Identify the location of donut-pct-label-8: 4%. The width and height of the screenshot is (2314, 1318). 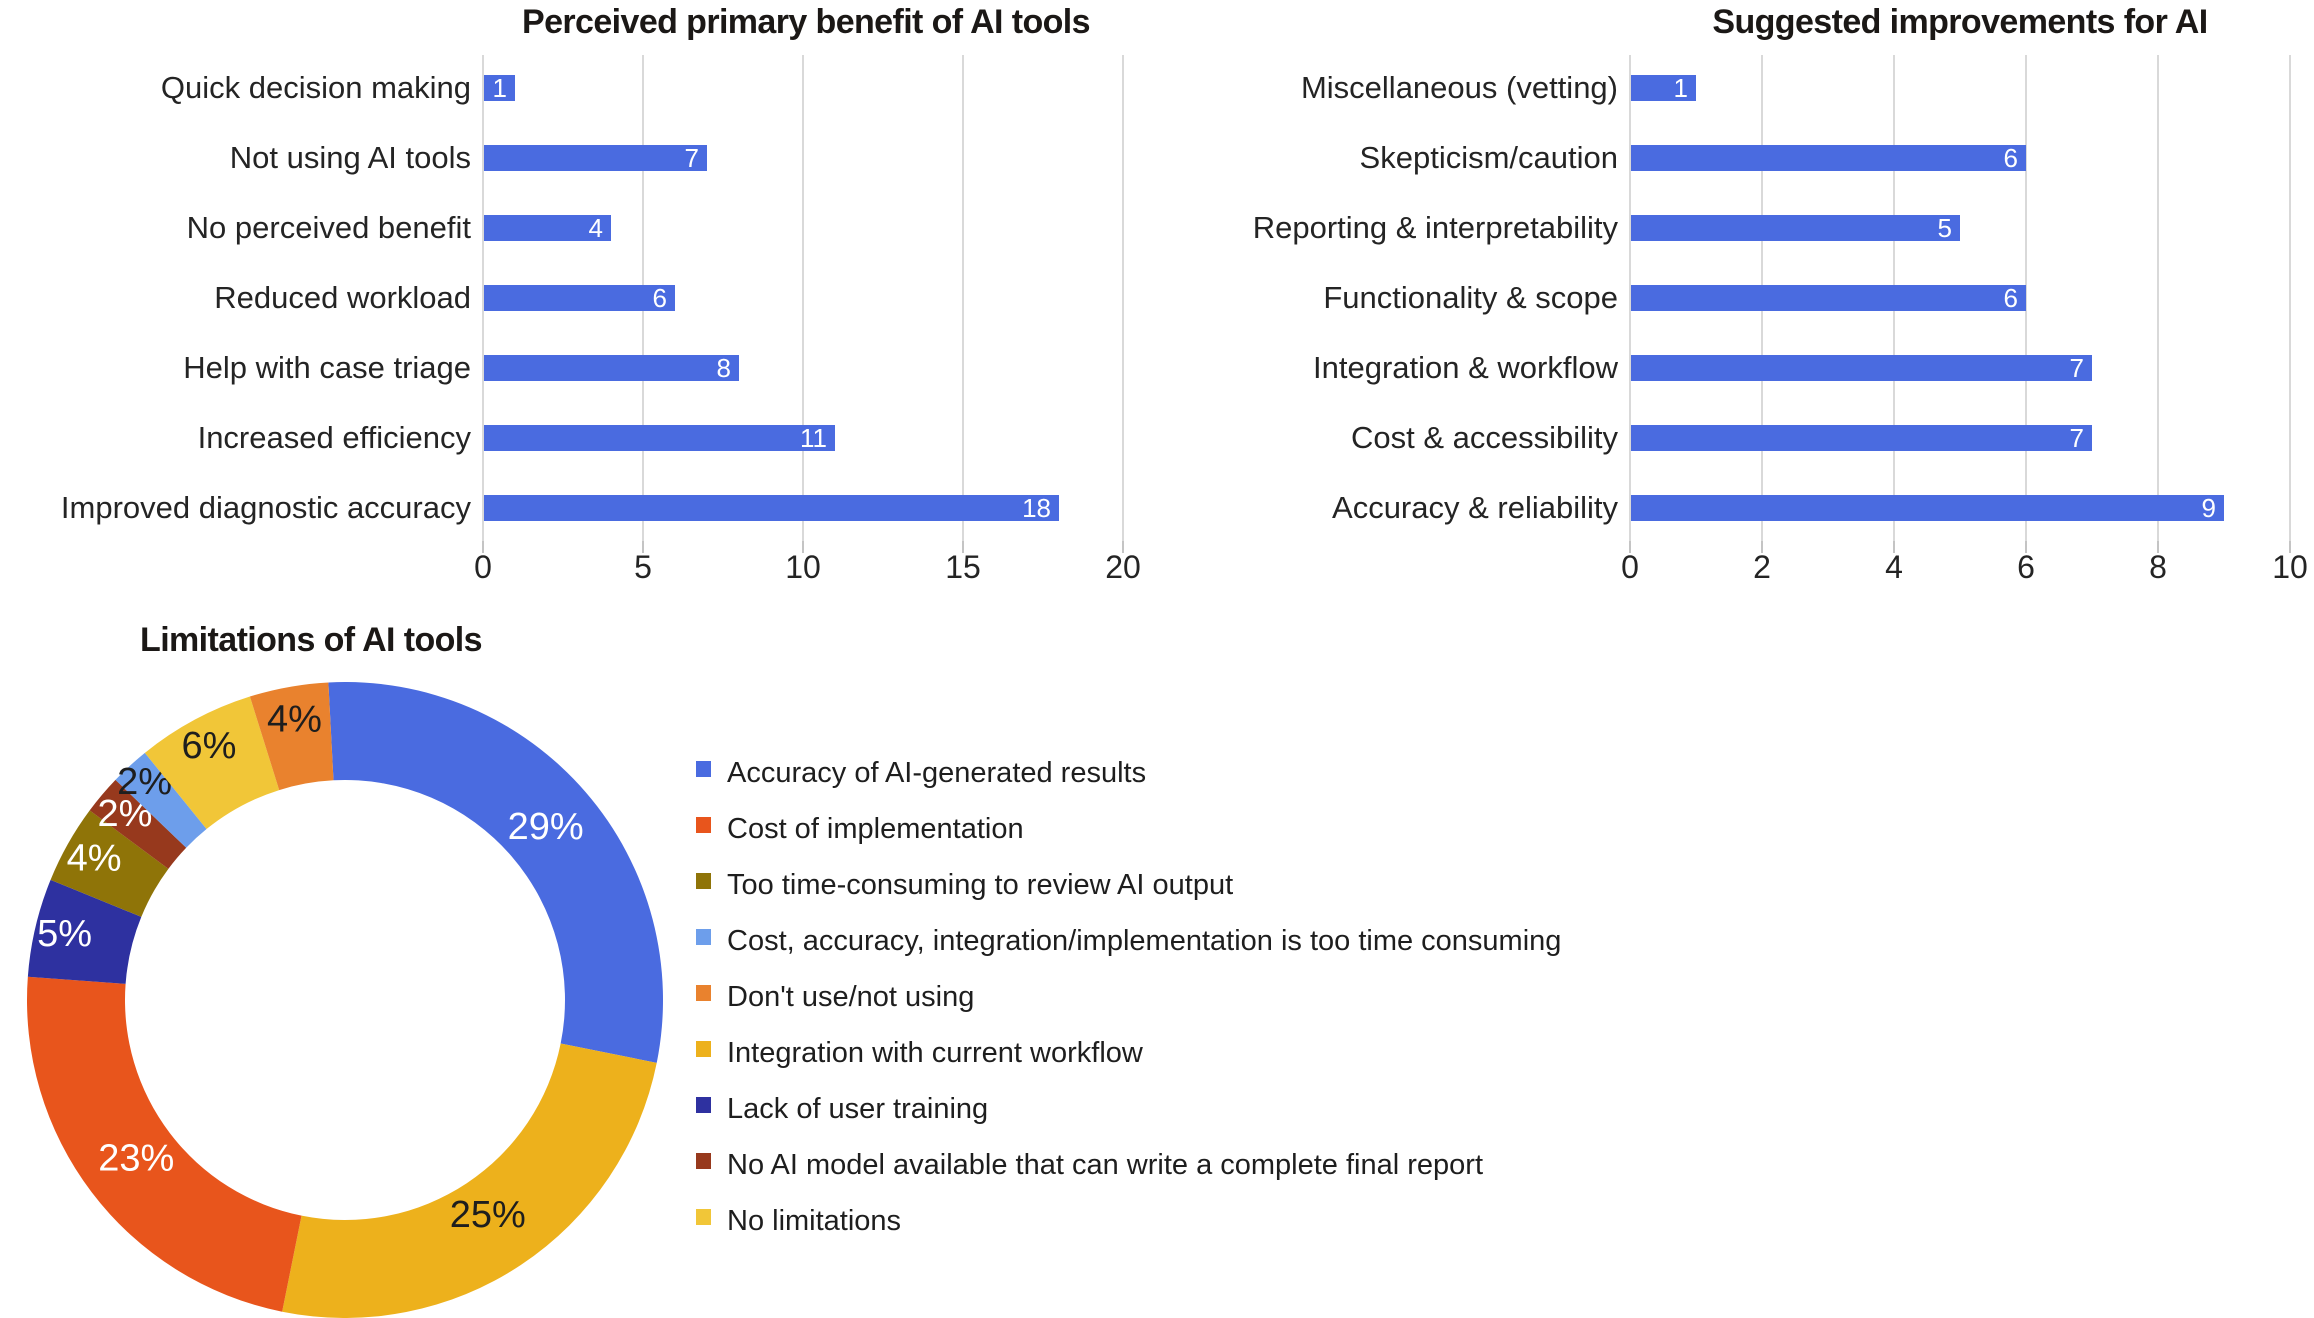
(294, 720).